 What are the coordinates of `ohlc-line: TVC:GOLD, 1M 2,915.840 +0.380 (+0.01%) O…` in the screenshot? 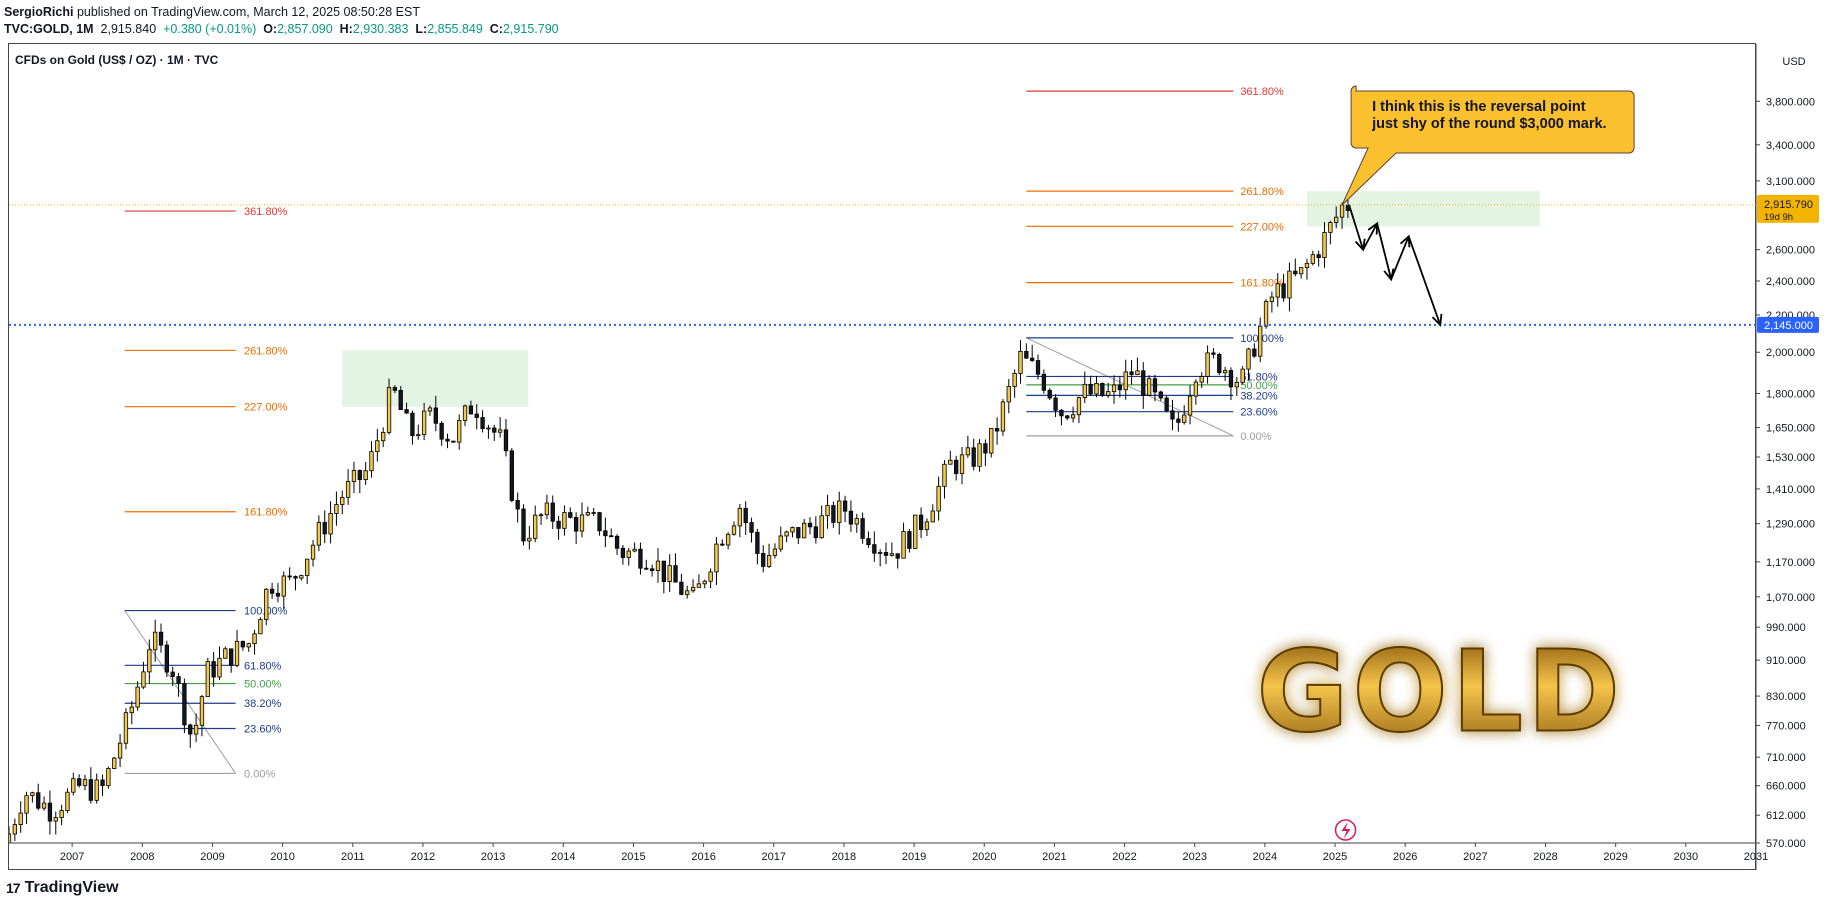 It's located at (281, 29).